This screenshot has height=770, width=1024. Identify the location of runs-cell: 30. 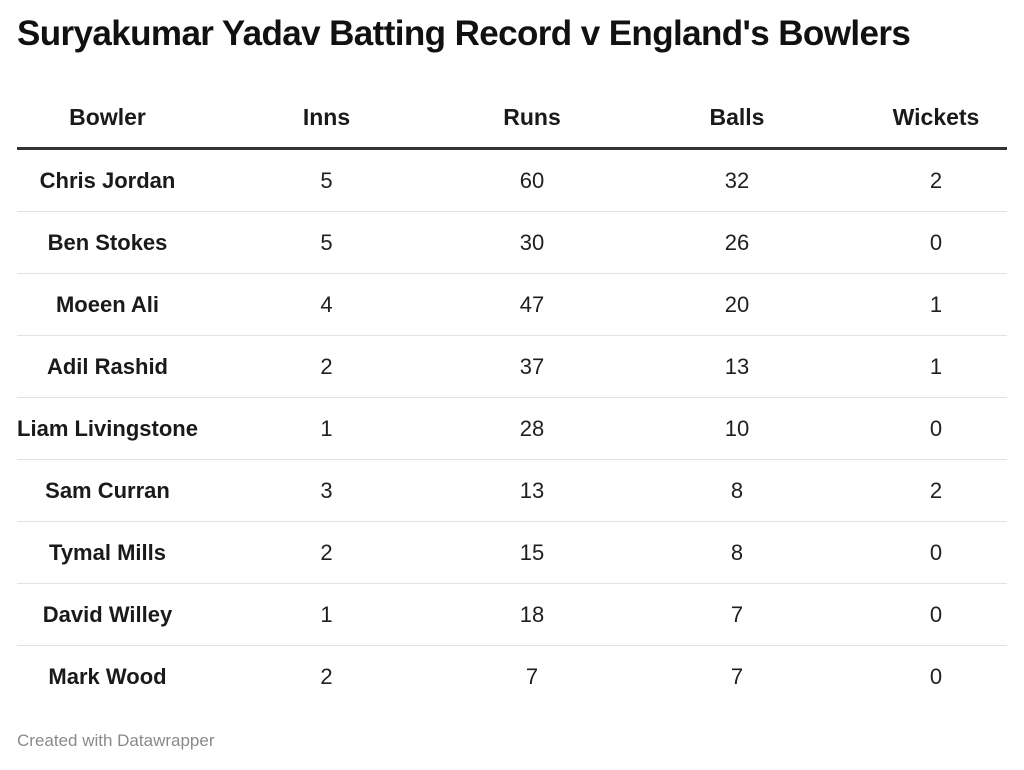
(532, 242).